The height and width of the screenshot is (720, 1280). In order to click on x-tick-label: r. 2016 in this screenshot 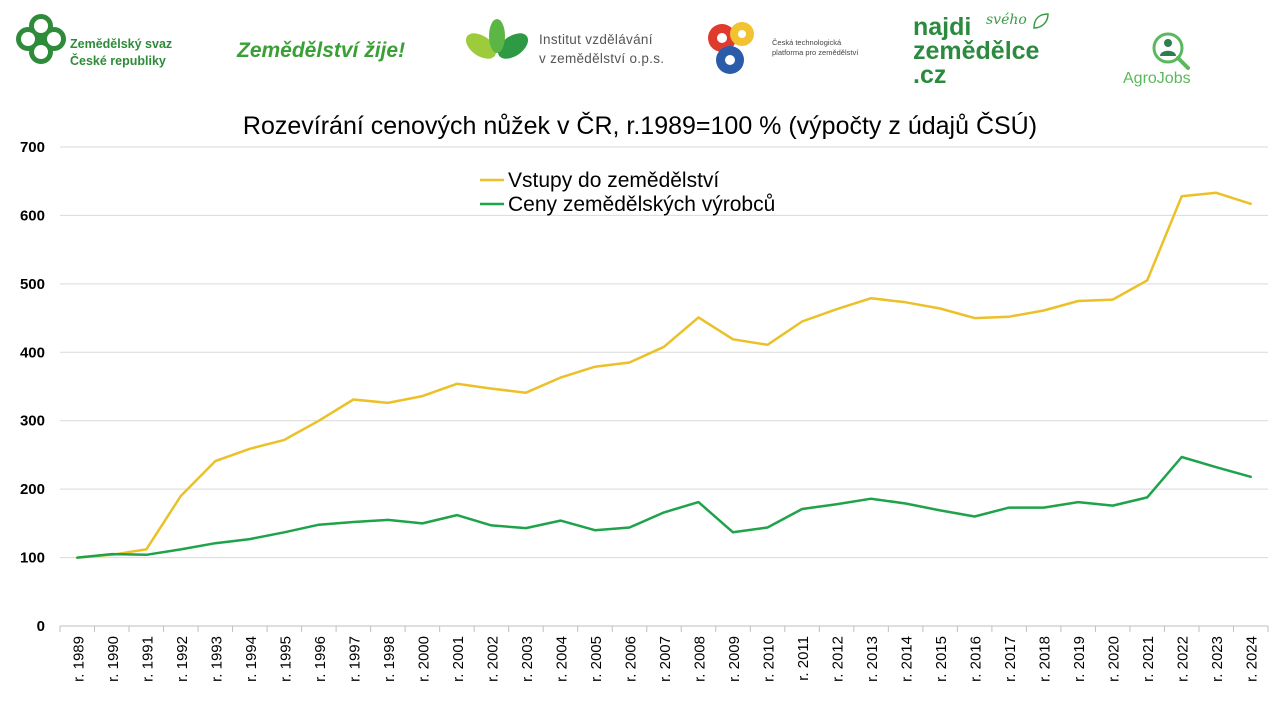, I will do `click(976, 659)`.